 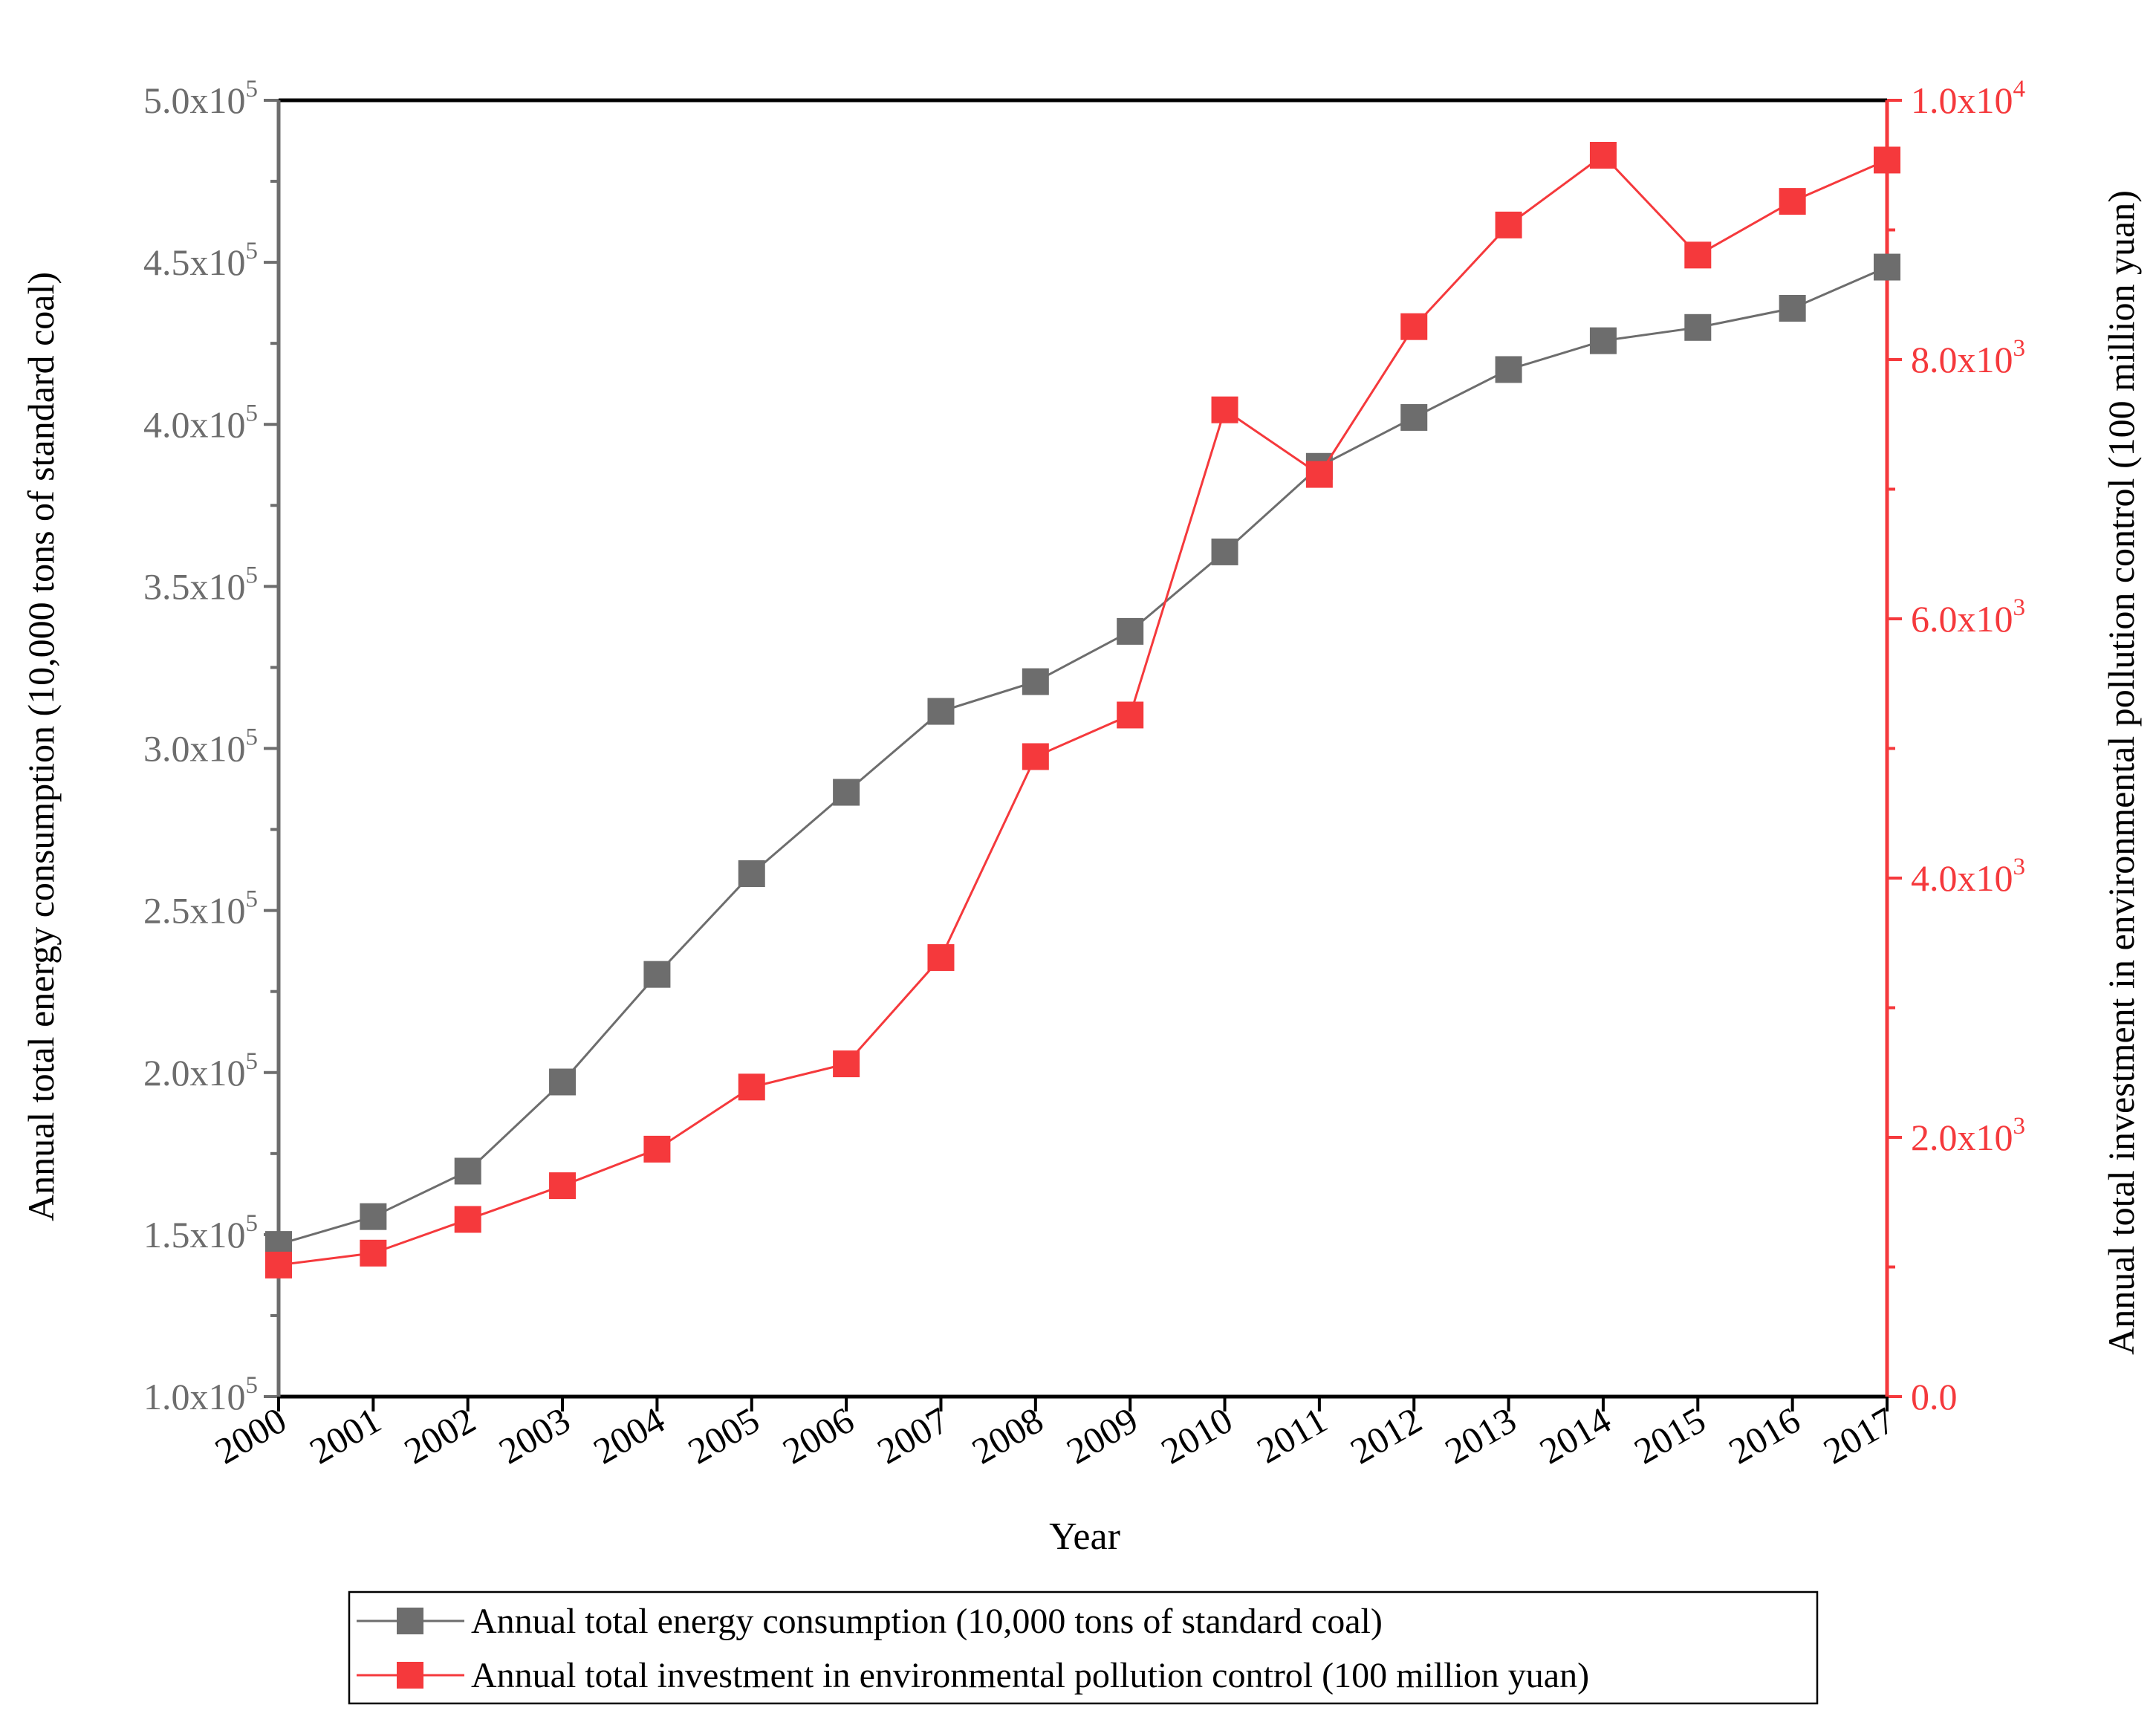 What do you see at coordinates (201, 1232) in the screenshot?
I see `left-tick-label: 1.5x10⁵` at bounding box center [201, 1232].